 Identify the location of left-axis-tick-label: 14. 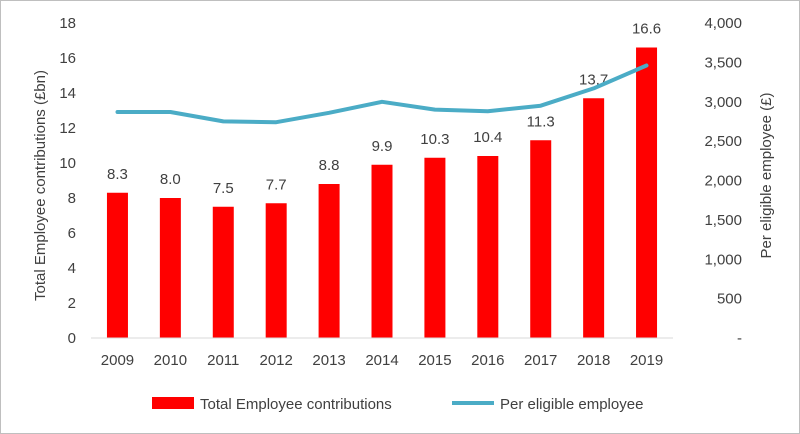
(67, 93).